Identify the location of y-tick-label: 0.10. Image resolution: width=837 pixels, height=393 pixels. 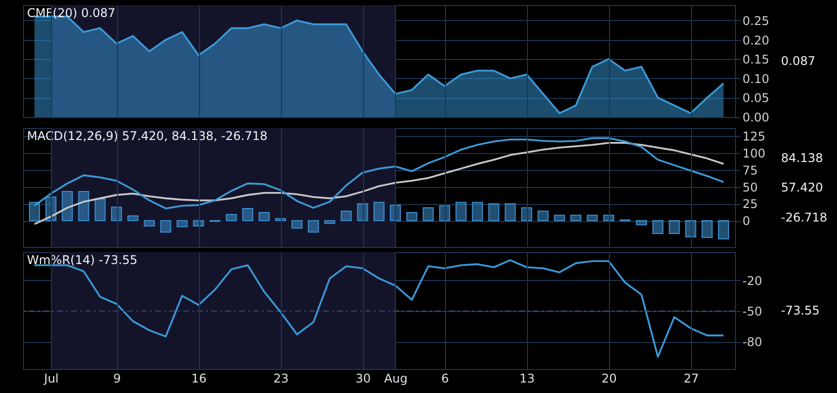
(756, 79).